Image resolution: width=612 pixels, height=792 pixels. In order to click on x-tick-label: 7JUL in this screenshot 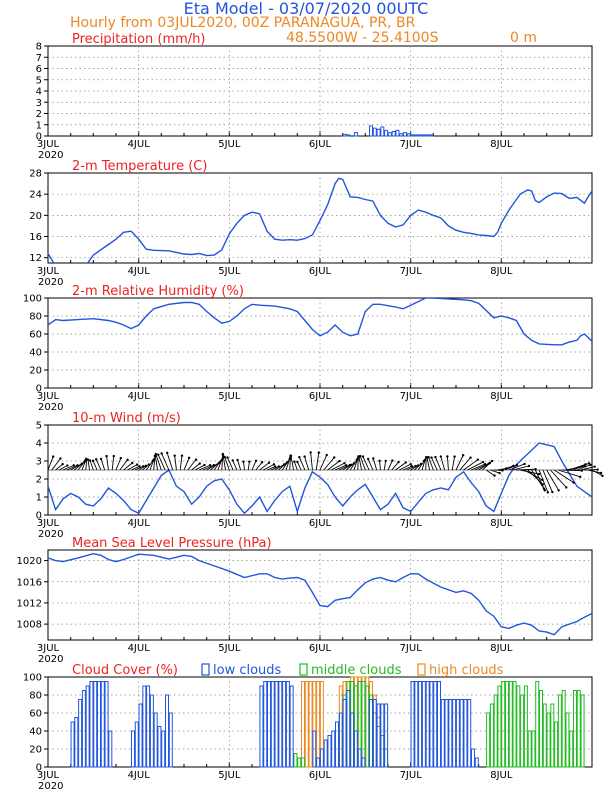, I will do `click(411, 775)`.